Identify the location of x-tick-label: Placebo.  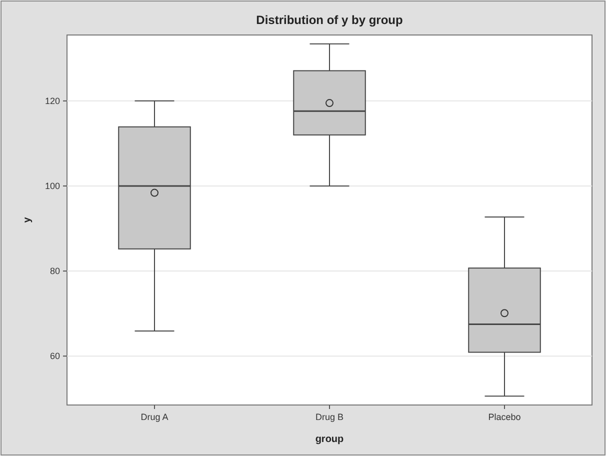
(504, 417).